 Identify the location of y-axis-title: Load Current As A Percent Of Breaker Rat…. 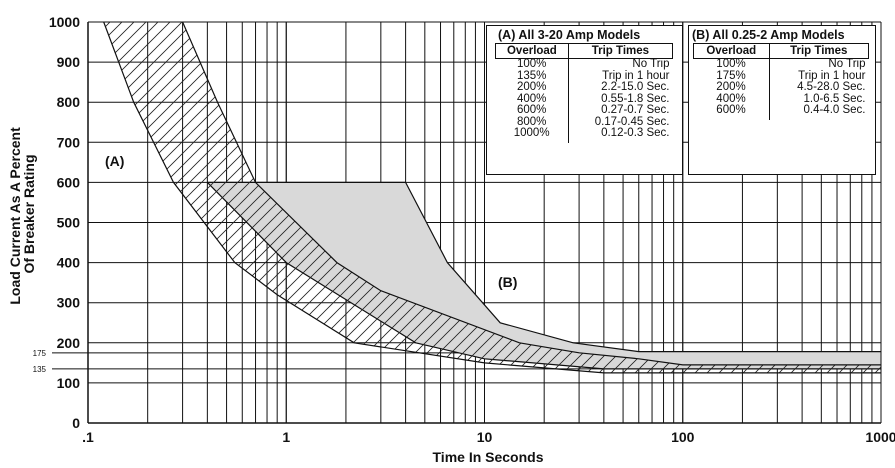
(22, 213).